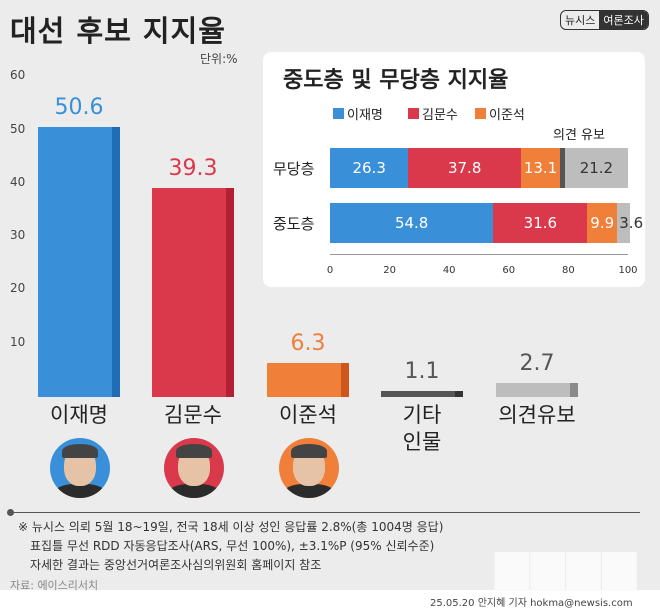 This screenshot has width=660, height=609. Describe the element at coordinates (507, 115) in the screenshot. I see `legend-label: 이준석` at that location.